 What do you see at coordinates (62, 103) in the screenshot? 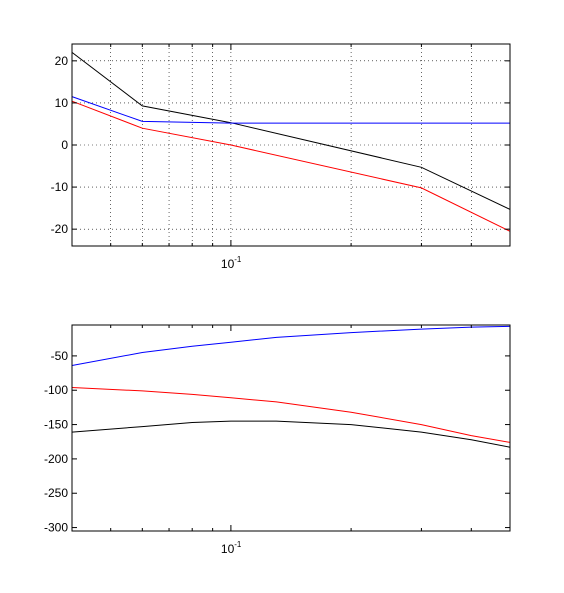
I see `y-tick-label: 10` at bounding box center [62, 103].